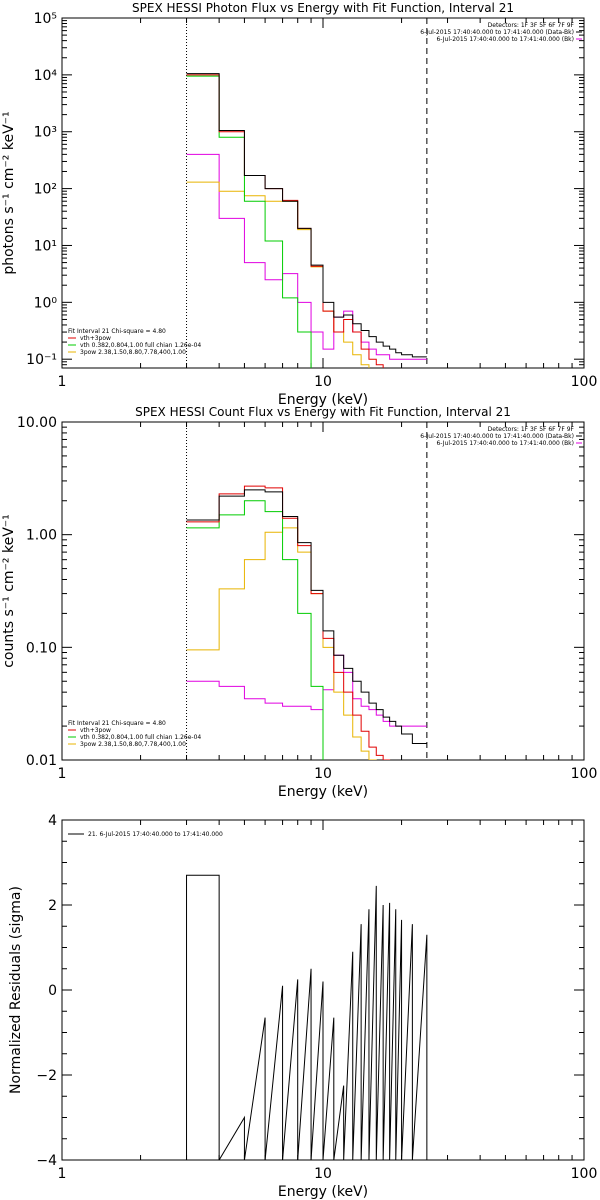  What do you see at coordinates (52, 906) in the screenshot?
I see `y-tick-label: 2` at bounding box center [52, 906].